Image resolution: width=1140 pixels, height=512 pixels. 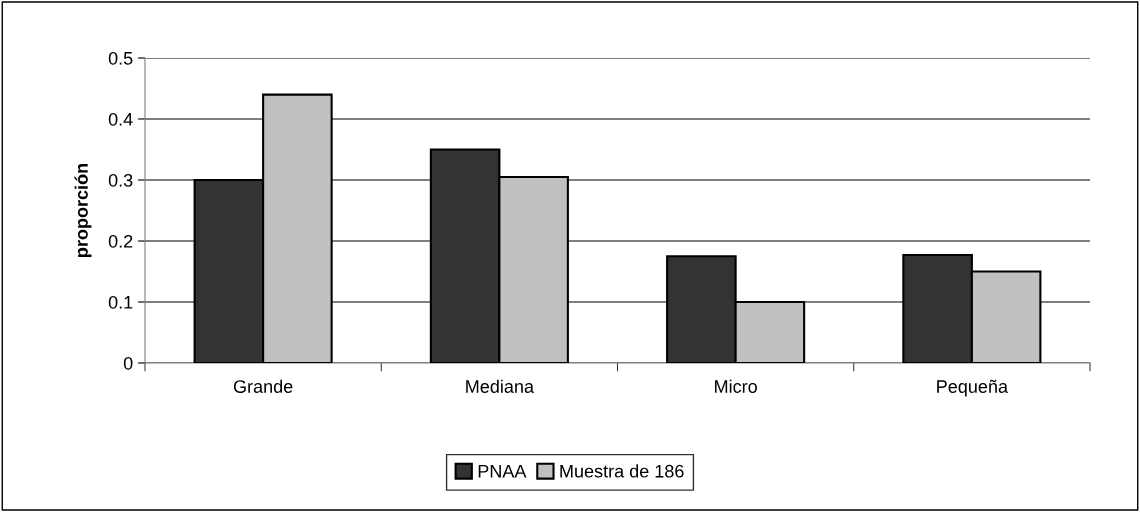 What do you see at coordinates (622, 471) in the screenshot?
I see `legend-label: Muestra de 186` at bounding box center [622, 471].